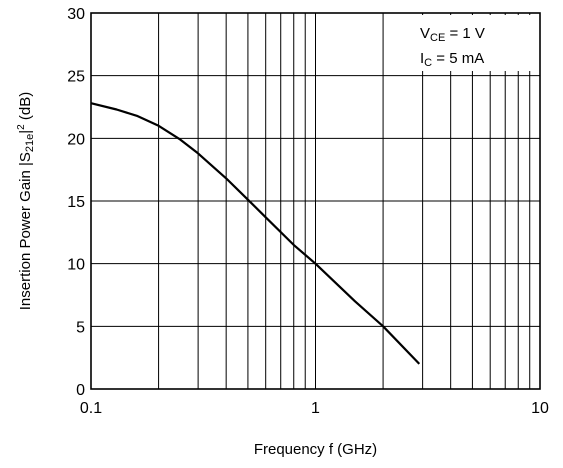 Image resolution: width=563 pixels, height=468 pixels. What do you see at coordinates (76, 265) in the screenshot?
I see `y-tick-label: 10` at bounding box center [76, 265].